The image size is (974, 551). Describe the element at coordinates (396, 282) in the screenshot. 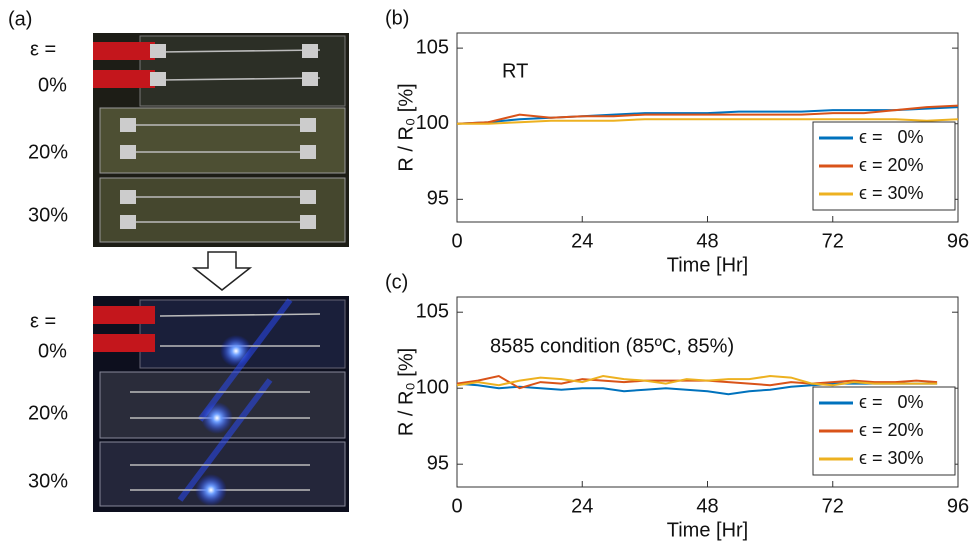

I see `panel-label: (c)` at that location.